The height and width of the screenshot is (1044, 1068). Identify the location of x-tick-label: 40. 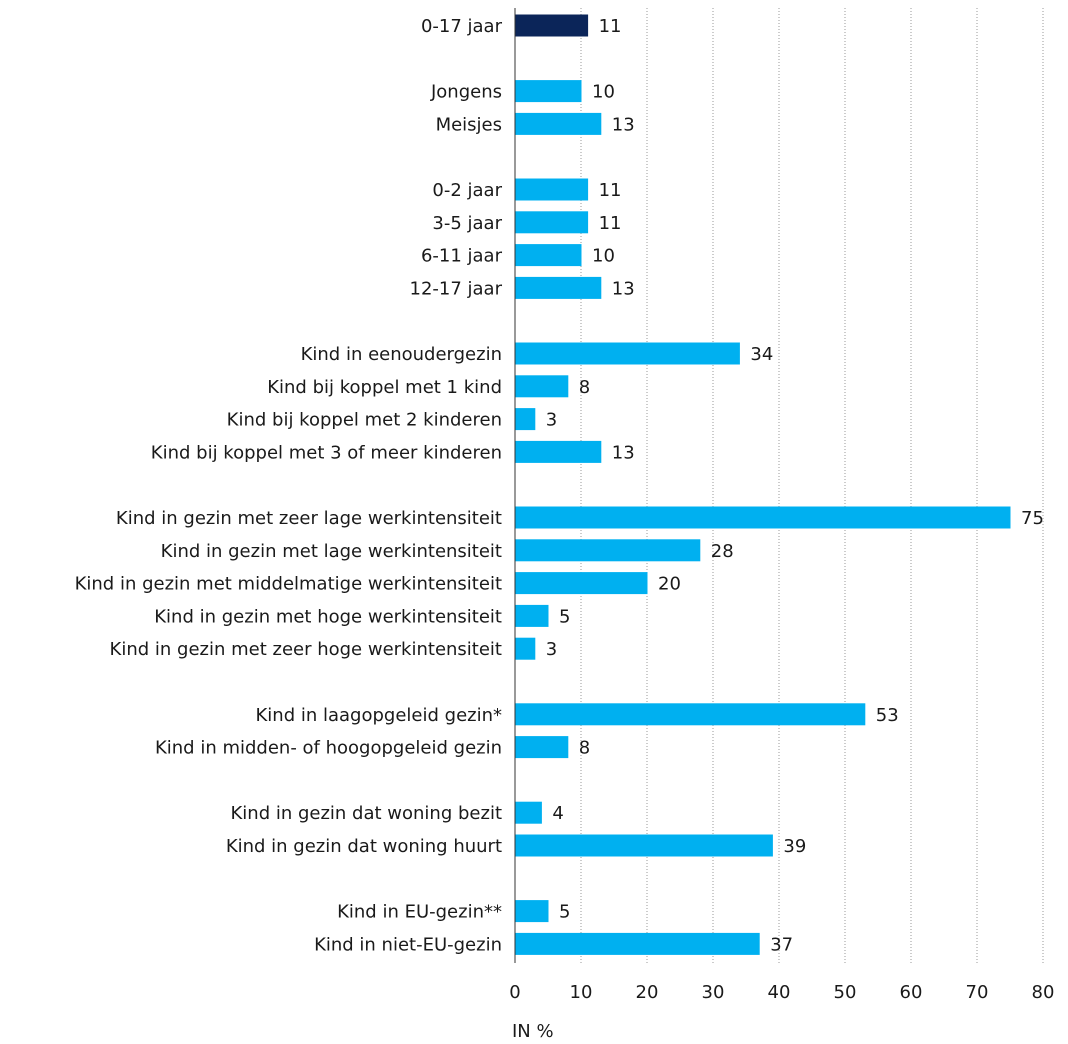
(779, 992).